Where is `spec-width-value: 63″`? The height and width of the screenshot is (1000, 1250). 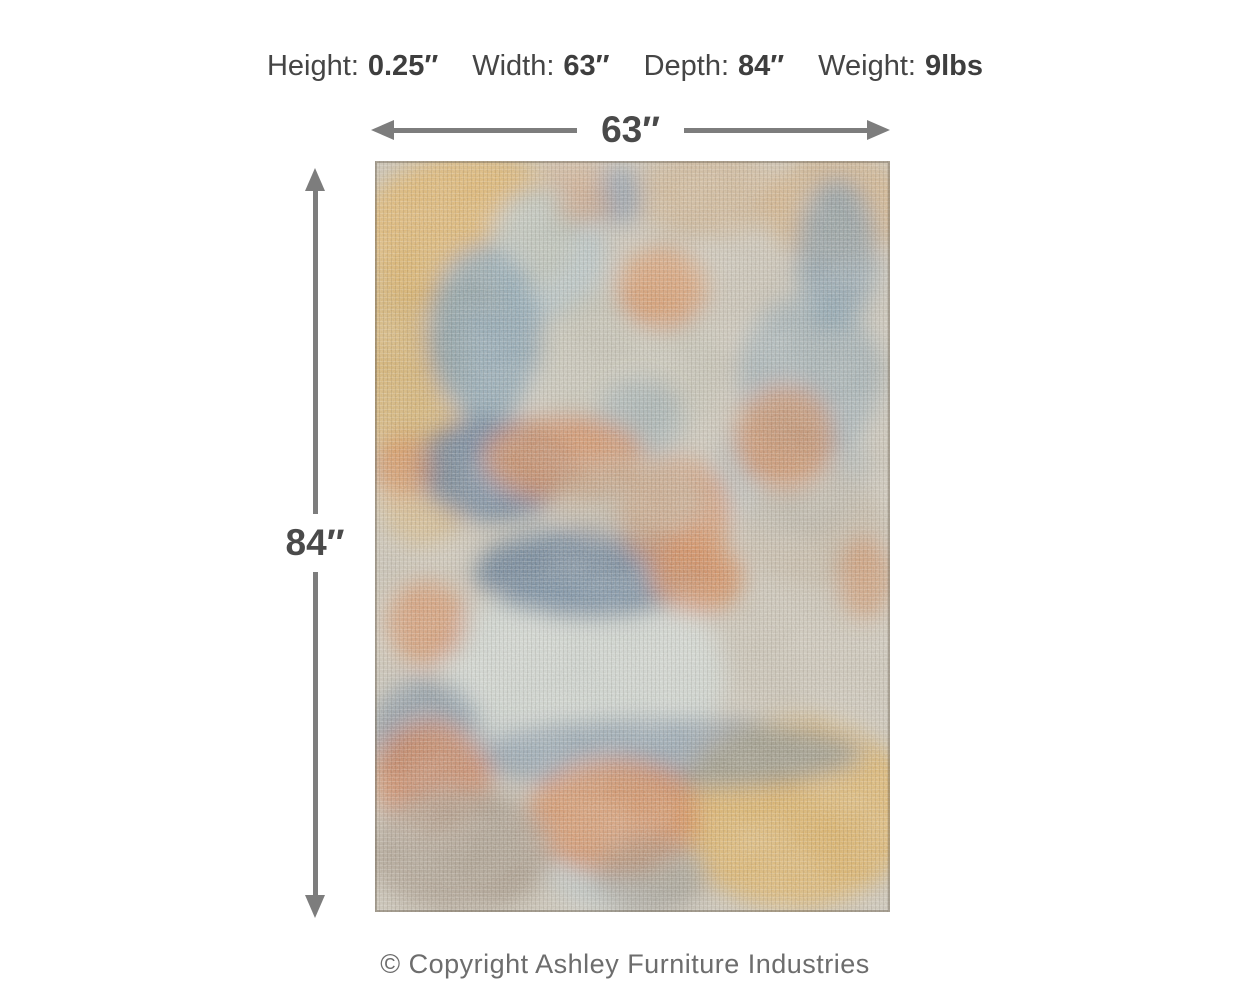
spec-width-value: 63″ is located at coordinates (586, 66).